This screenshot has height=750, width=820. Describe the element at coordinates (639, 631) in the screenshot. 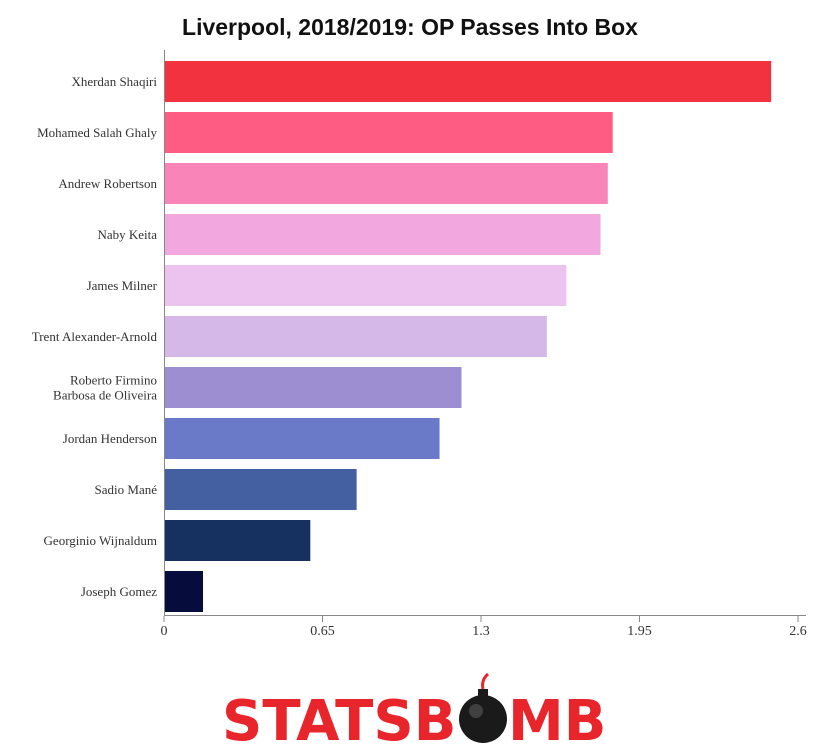

I see `x-tick-label: 1.95` at that location.